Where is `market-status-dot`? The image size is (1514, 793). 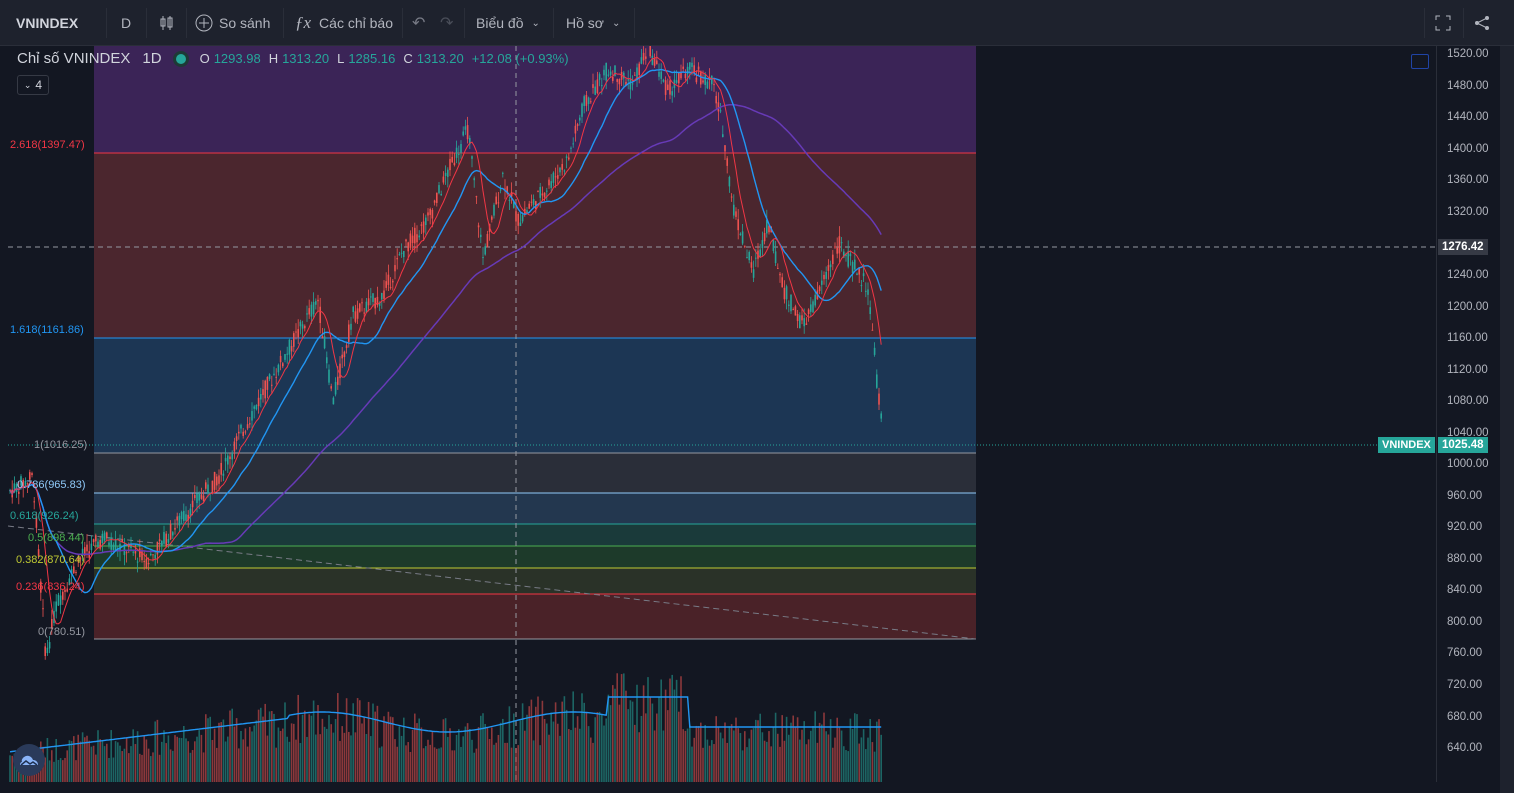 market-status-dot is located at coordinates (180, 58).